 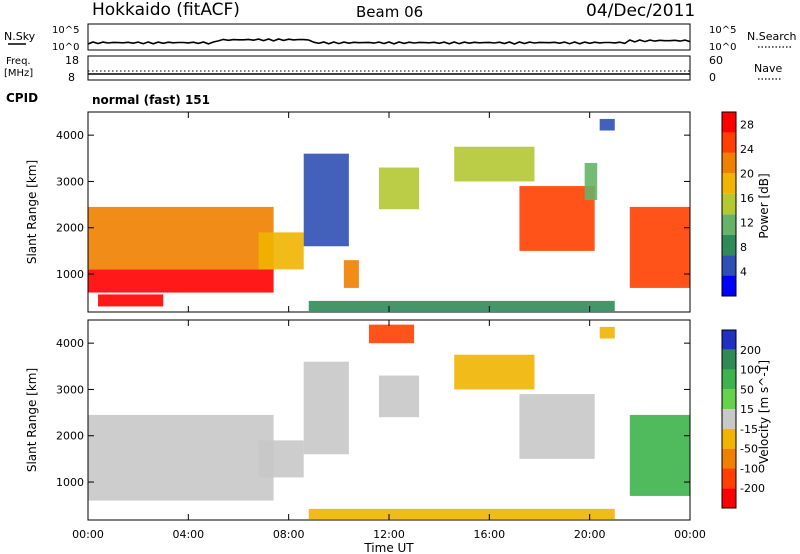 I want to click on date-label: 04/Dec/2011, so click(x=640, y=11).